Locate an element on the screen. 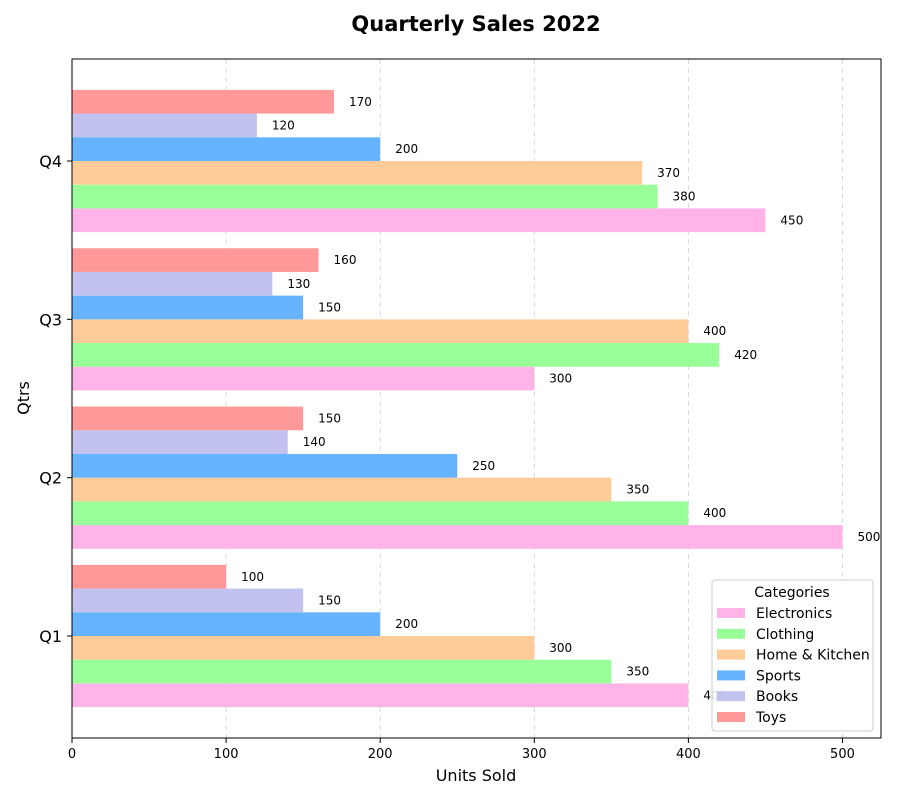 This screenshot has width=900, height=804. x-tick-label: 500 is located at coordinates (842, 754).